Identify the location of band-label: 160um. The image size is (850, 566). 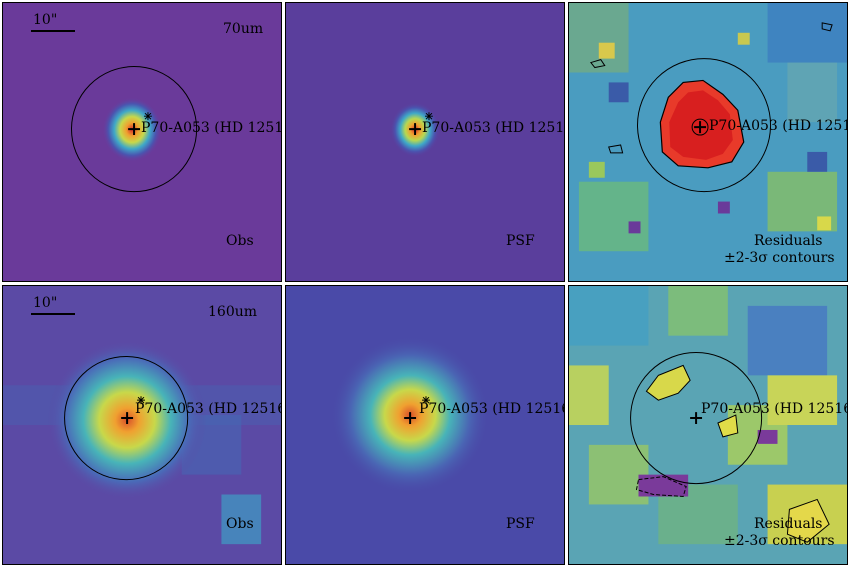
(233, 312).